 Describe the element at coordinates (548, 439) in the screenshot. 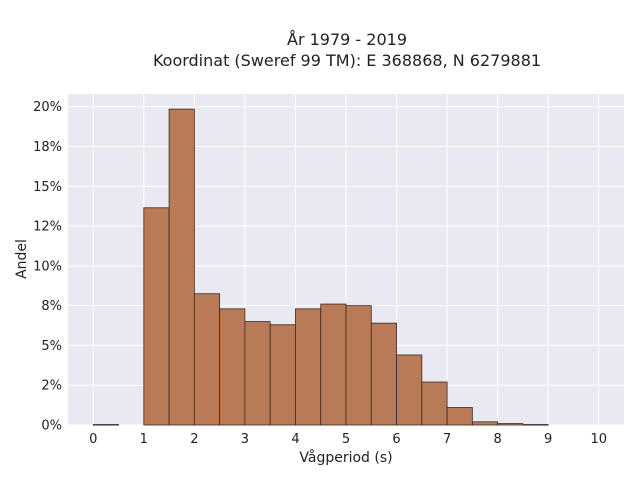

I see `x-tick-label: 9` at that location.